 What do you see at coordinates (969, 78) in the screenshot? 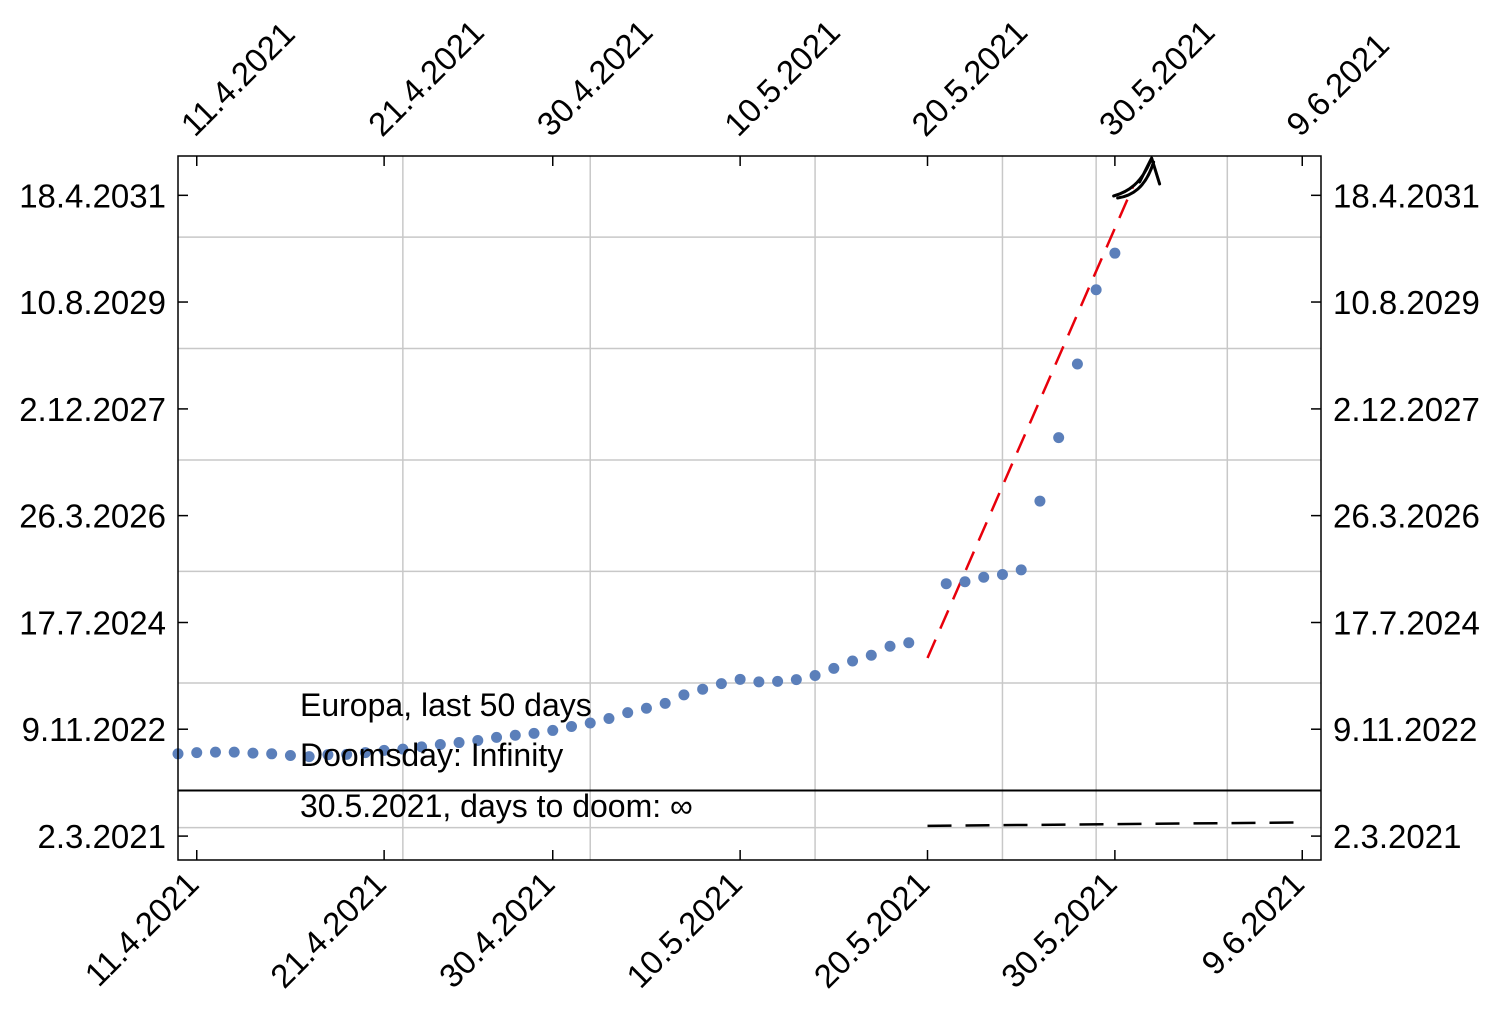
I see `x-tick-label-top: 20.5.2021` at bounding box center [969, 78].